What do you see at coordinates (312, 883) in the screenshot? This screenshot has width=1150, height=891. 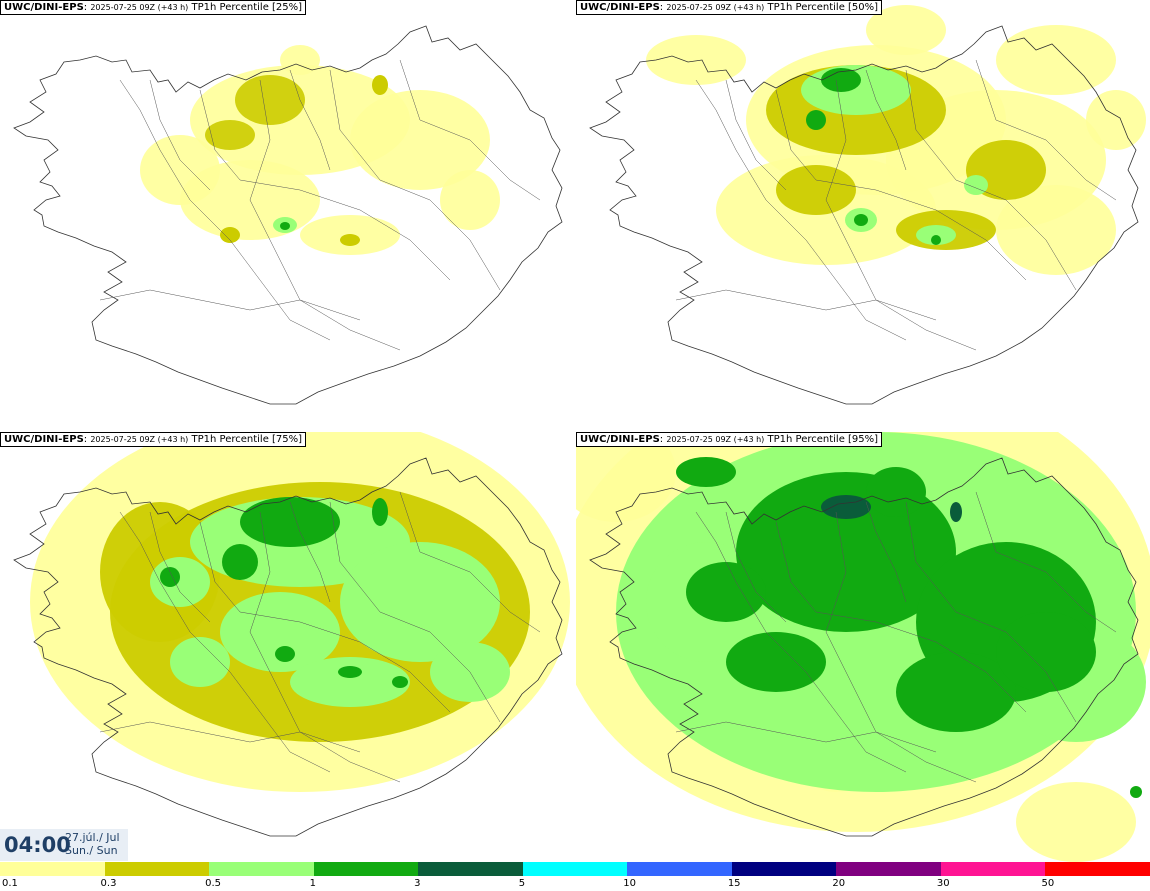 I see `legend-tick-label: 1` at bounding box center [312, 883].